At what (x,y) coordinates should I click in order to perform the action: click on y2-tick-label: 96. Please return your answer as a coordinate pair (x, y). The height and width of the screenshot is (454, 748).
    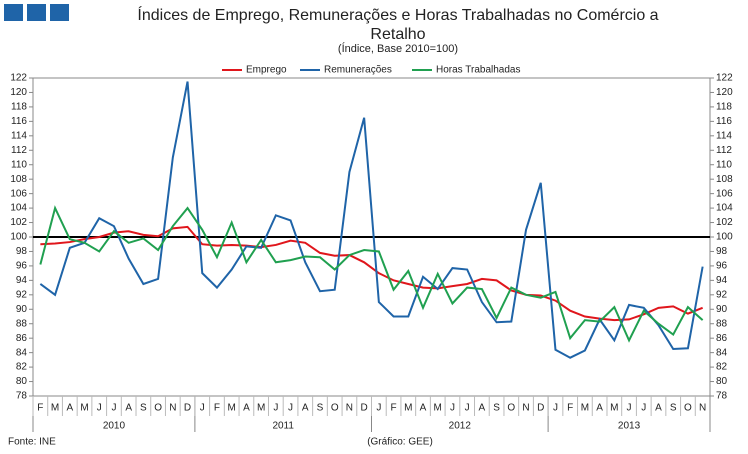
    Looking at the image, I should click on (722, 266).